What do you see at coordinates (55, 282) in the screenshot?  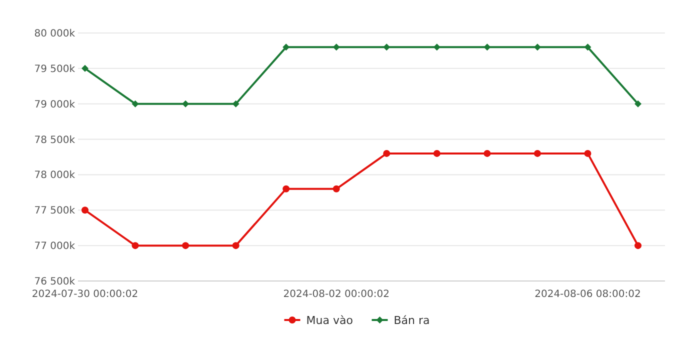 I see `y-tick-label: 76 500k` at bounding box center [55, 282].